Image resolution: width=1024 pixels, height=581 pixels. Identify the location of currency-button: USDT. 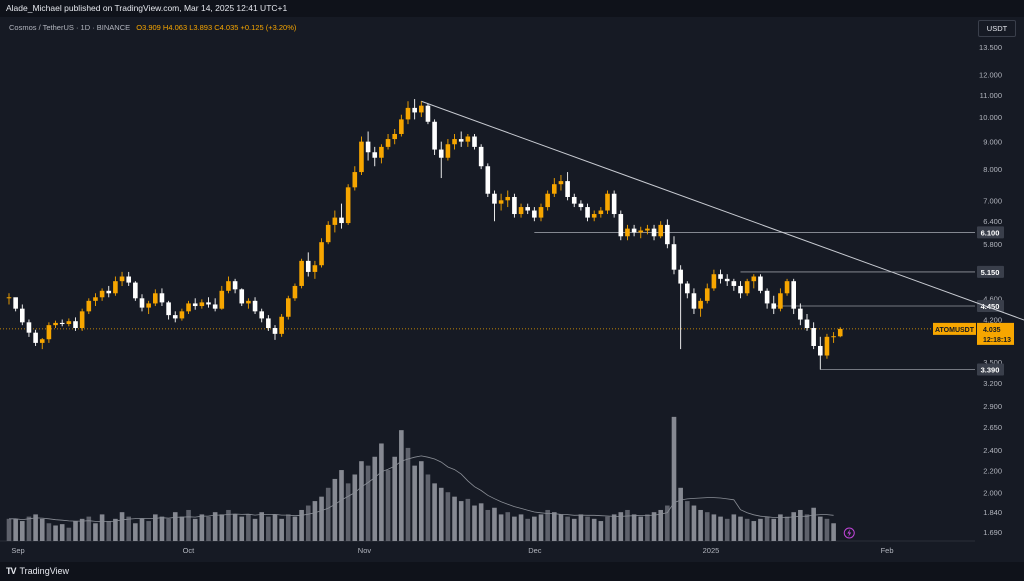
(997, 28).